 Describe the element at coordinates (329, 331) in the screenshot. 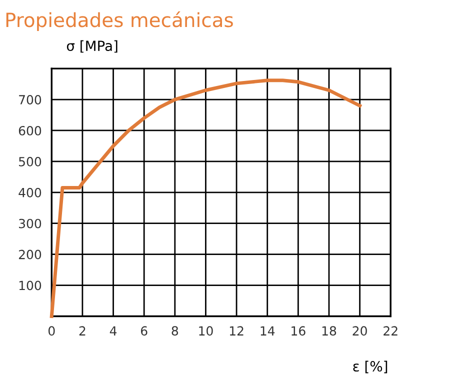

I see `x-tick-label: 18` at that location.